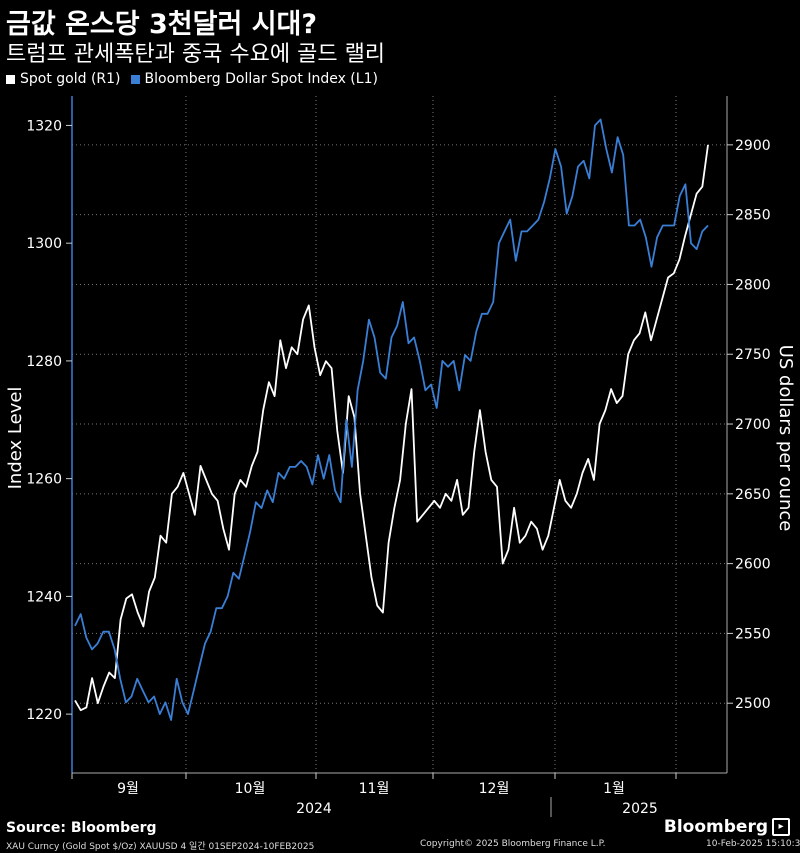 The width and height of the screenshot is (800, 853). Describe the element at coordinates (250, 789) in the screenshot. I see `x-tick-label: 10월` at that location.